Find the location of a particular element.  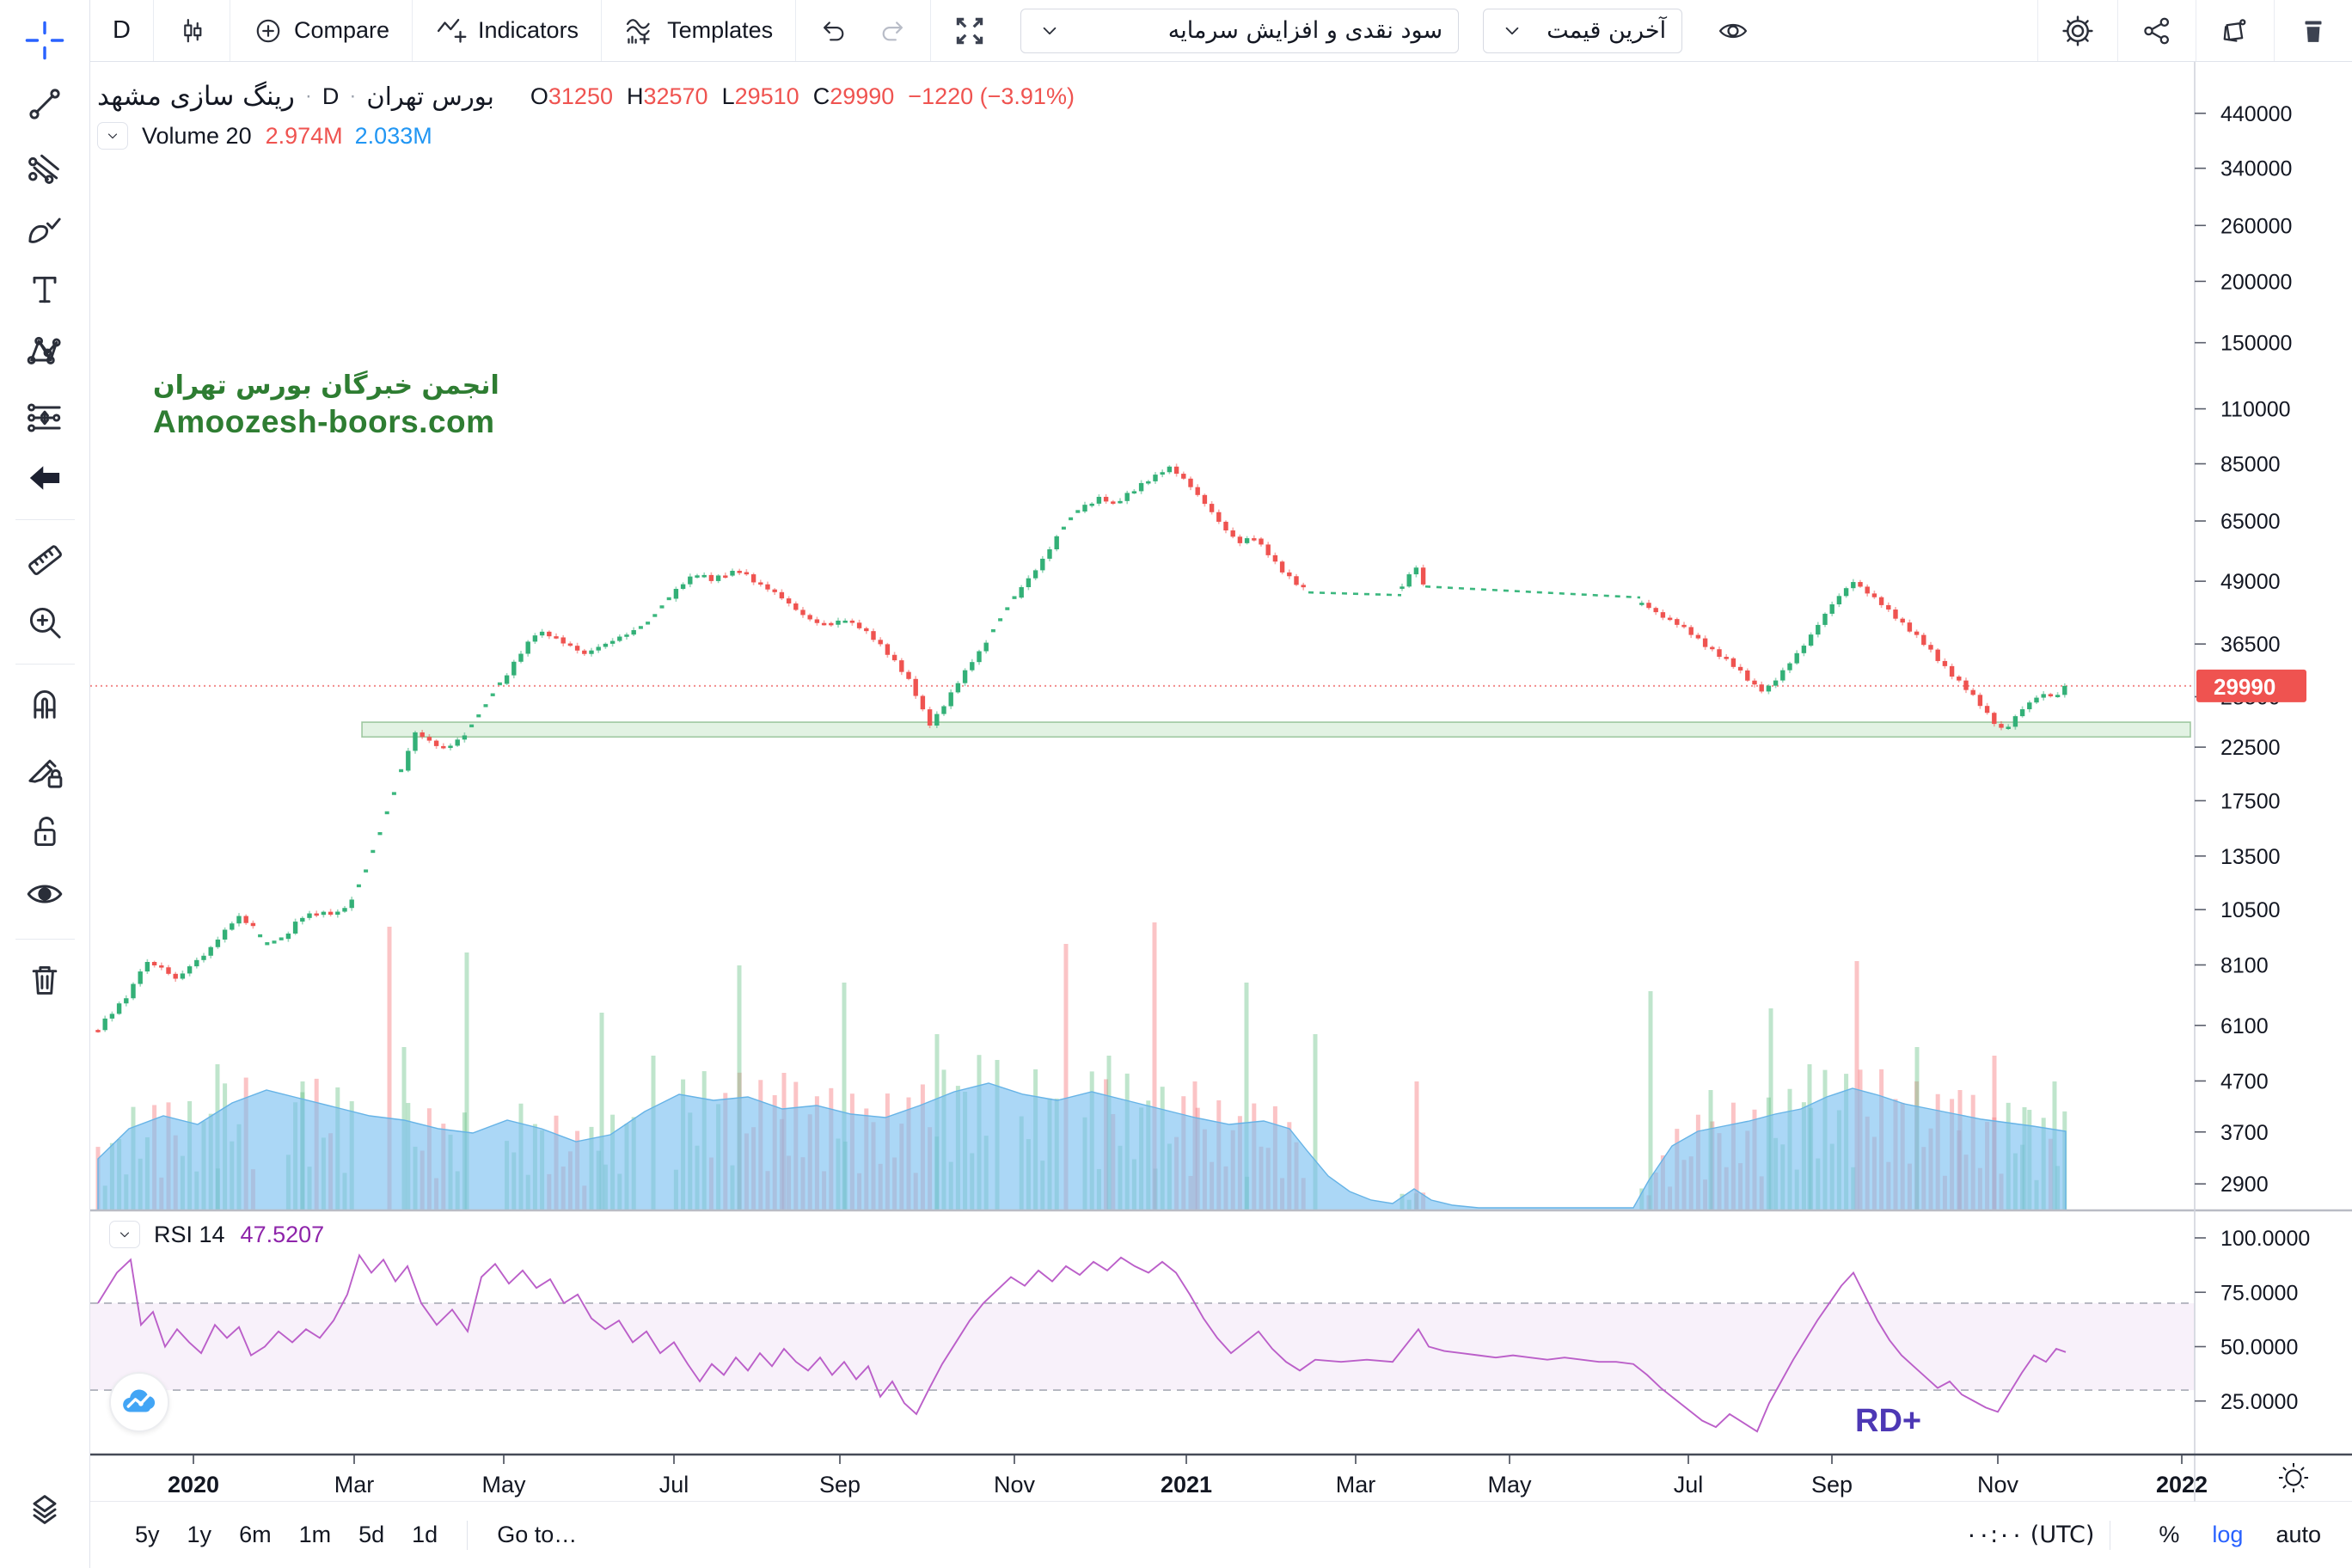

indicators-icon is located at coordinates (452, 30).